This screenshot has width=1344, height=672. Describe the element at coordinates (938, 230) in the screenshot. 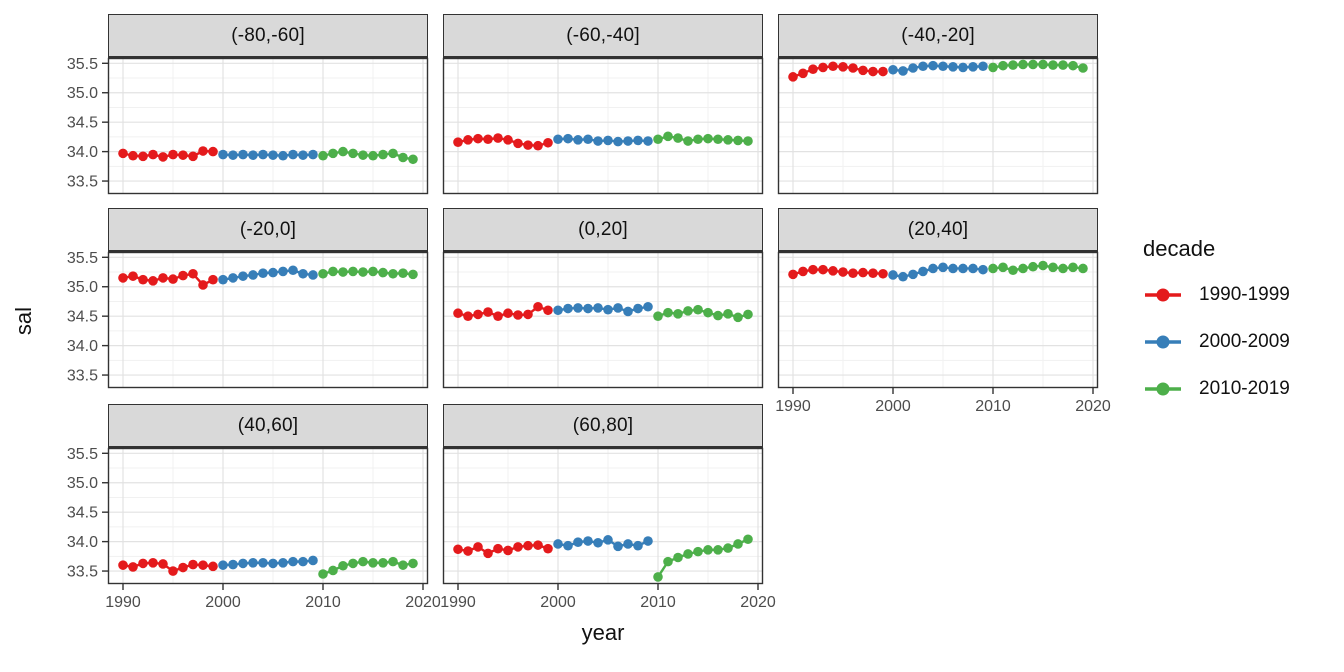

I see `facet-strip-label: (20,40]` at that location.